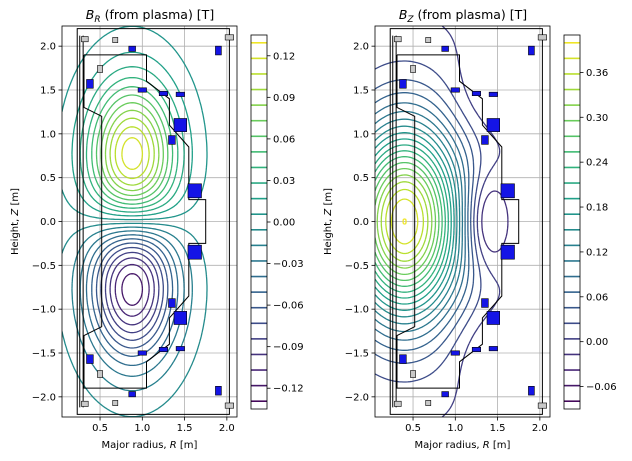  Describe the element at coordinates (572, 222) in the screenshot. I see `colorbar-frame` at that location.